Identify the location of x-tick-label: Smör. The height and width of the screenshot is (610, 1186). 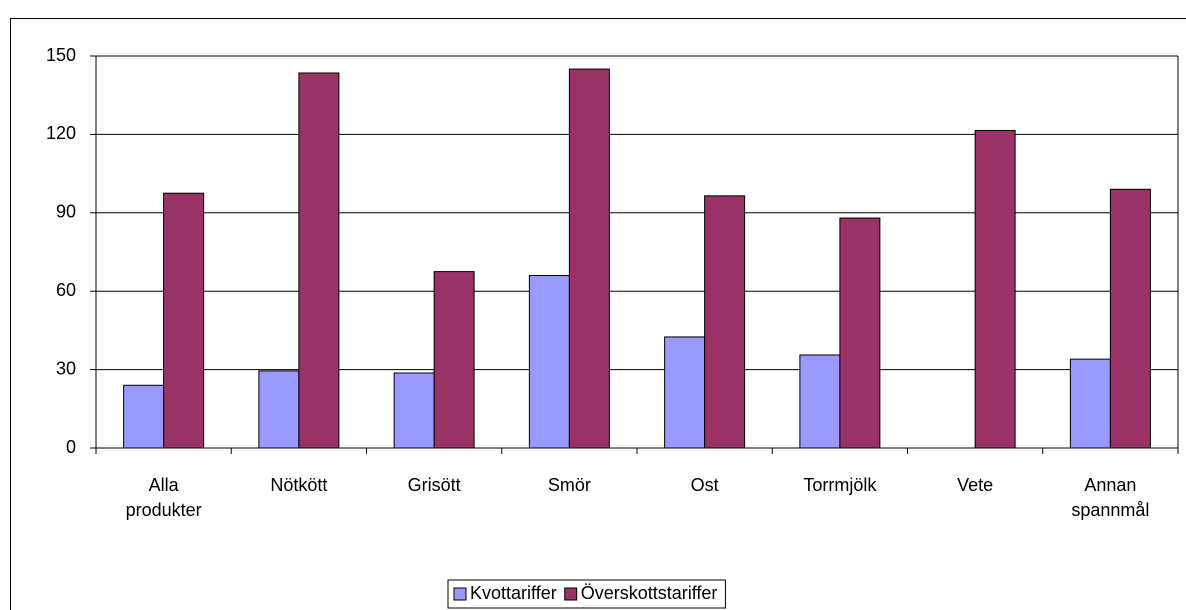
(569, 485).